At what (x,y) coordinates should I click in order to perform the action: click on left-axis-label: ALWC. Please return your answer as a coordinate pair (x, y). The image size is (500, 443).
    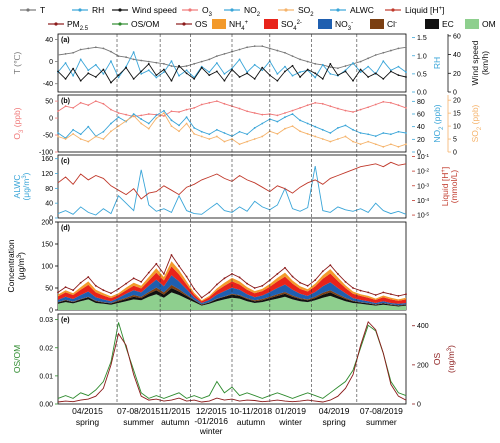
    Looking at the image, I should click on (17, 187).